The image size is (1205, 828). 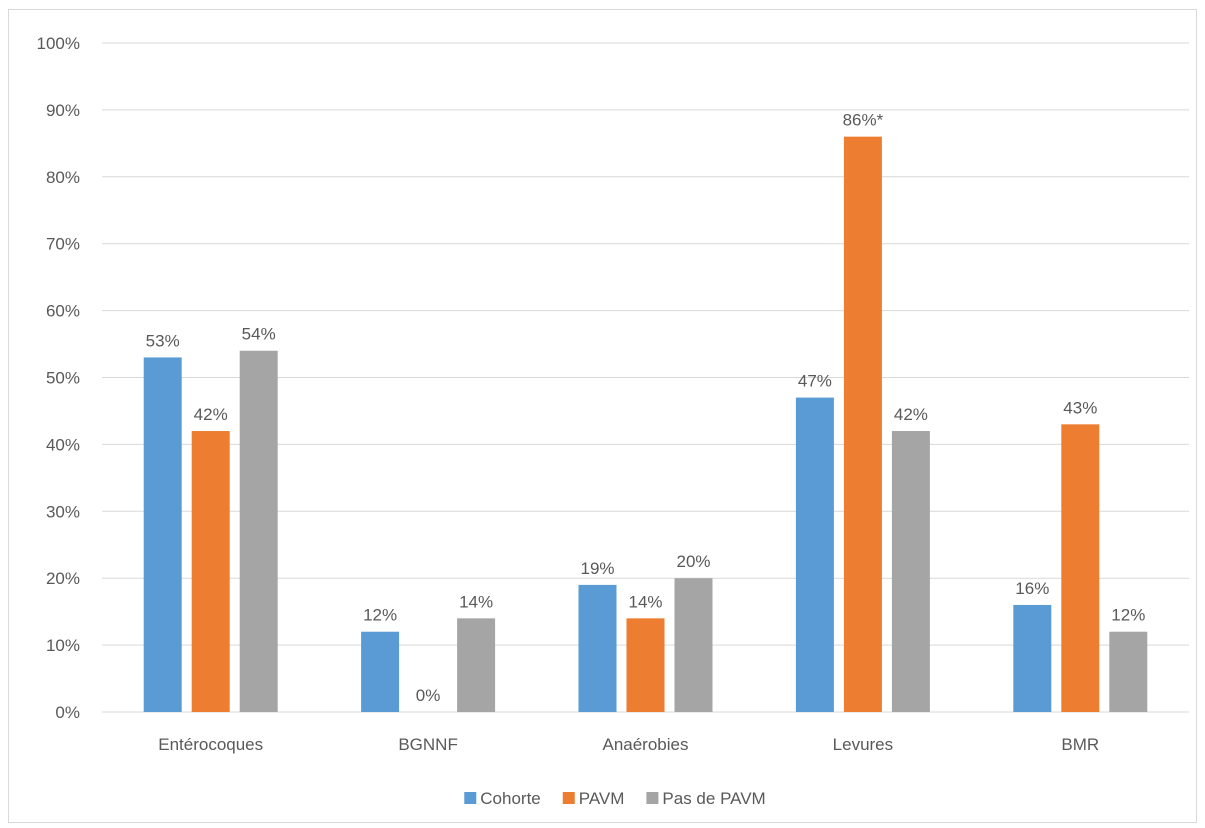 What do you see at coordinates (63, 110) in the screenshot?
I see `y-tick-label: 90%` at bounding box center [63, 110].